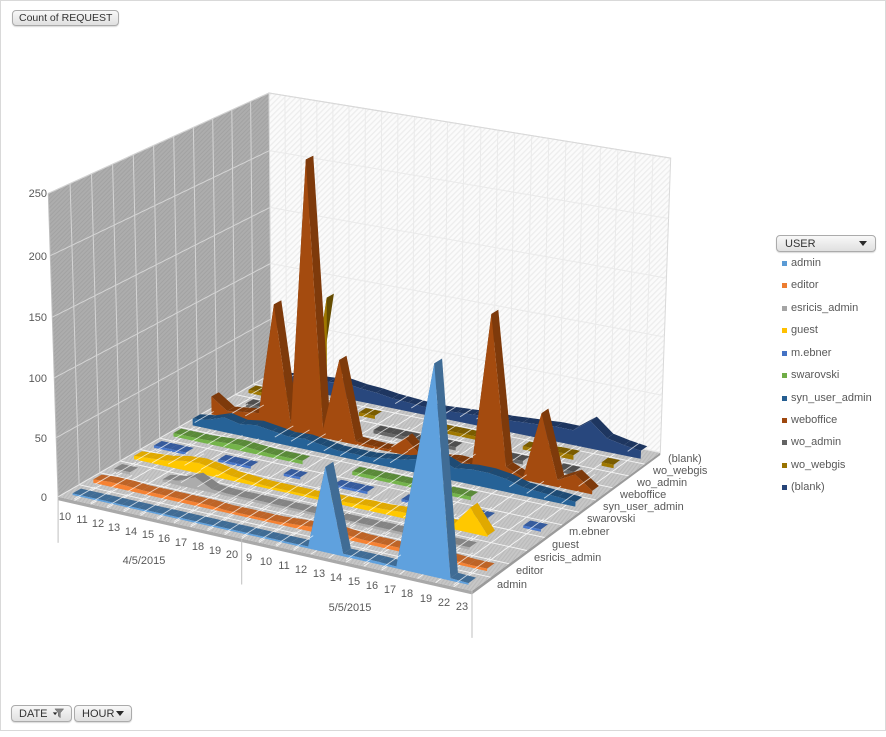 The image size is (886, 737). What do you see at coordinates (642, 495) in the screenshot?
I see `svg-text: weboffice` at bounding box center [642, 495].